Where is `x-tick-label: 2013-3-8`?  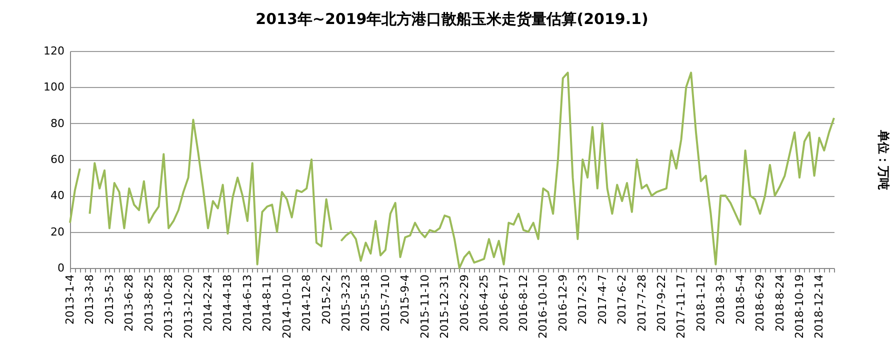
x-tick-label: 2013-3-8 is located at coordinates (89, 299).